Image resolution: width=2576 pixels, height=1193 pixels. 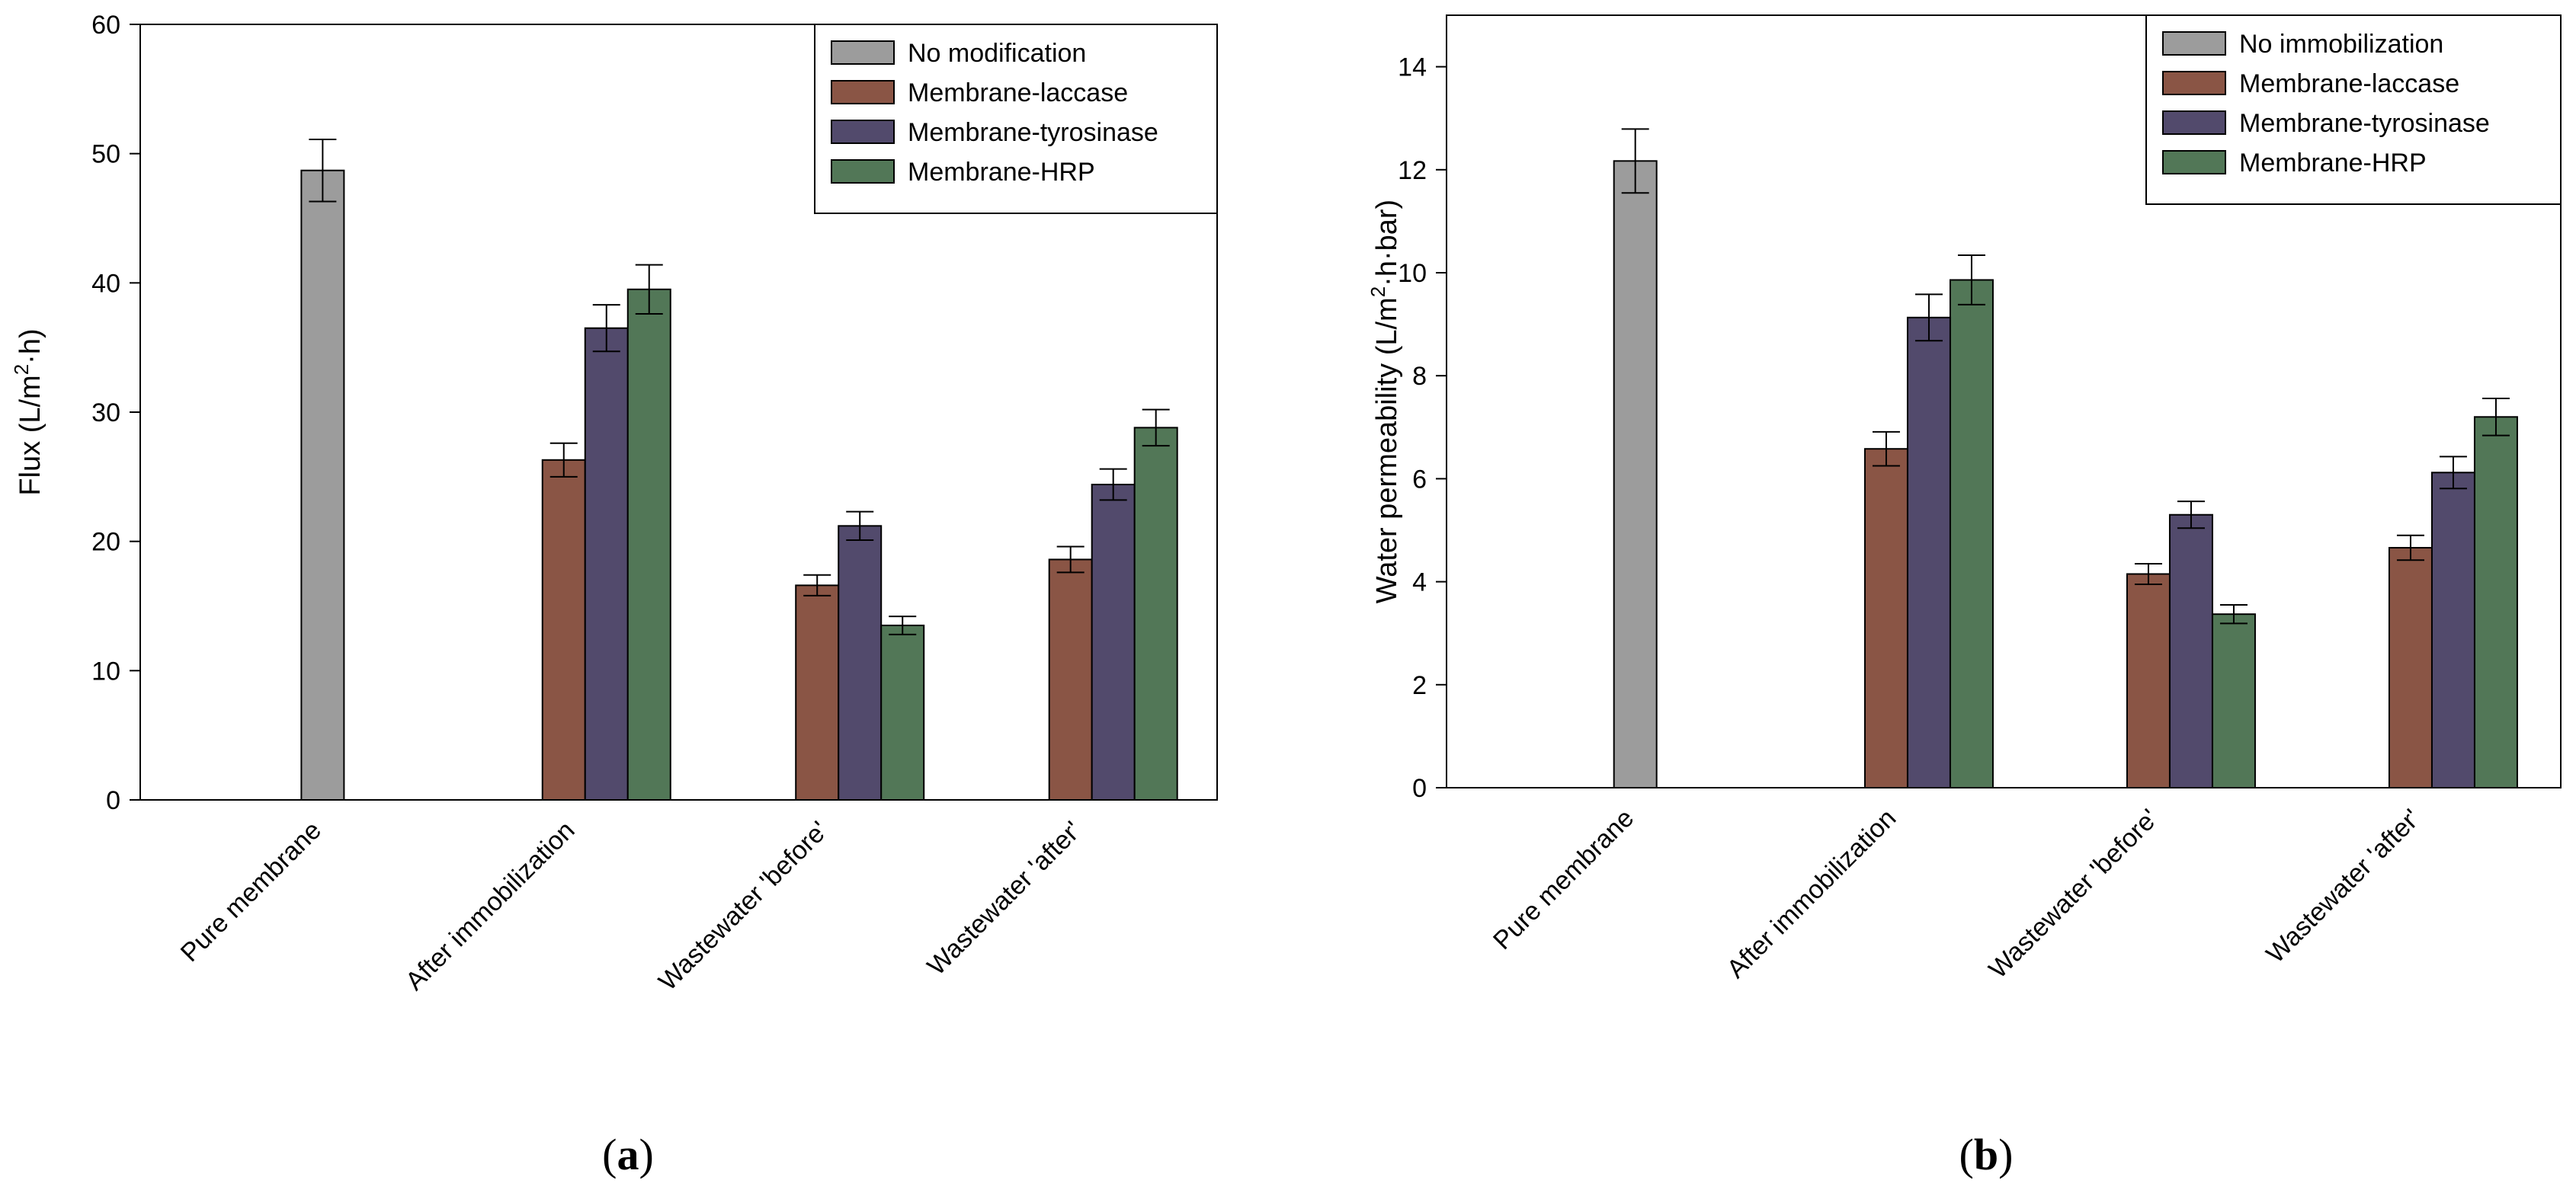 What do you see at coordinates (997, 54) in the screenshot?
I see `legend-label: No modification` at bounding box center [997, 54].